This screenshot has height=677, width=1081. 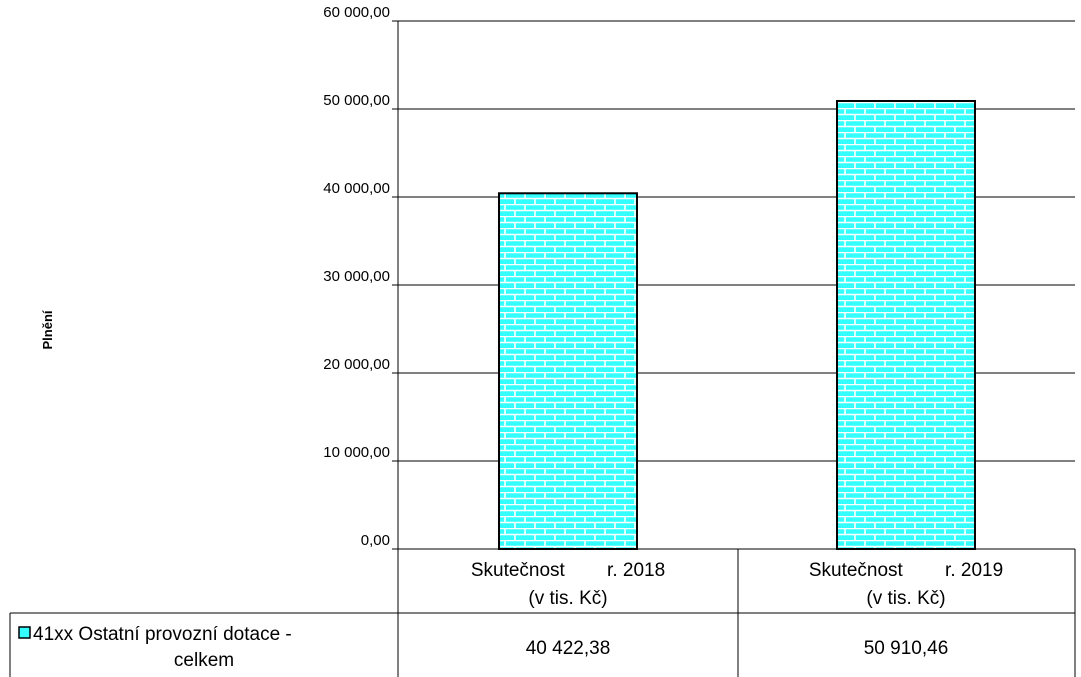 What do you see at coordinates (356, 452) in the screenshot?
I see `y-tick-label: 10 000,00` at bounding box center [356, 452].